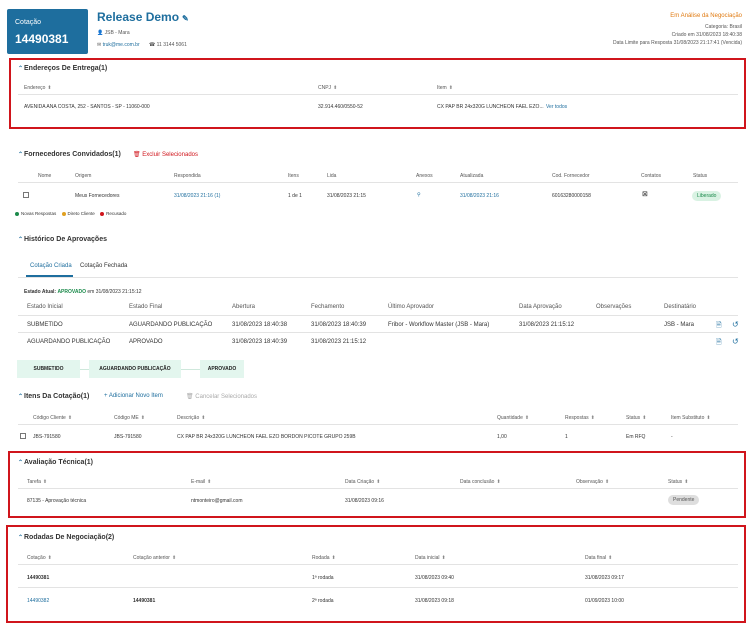 The width and height of the screenshot is (750, 627). Describe the element at coordinates (146, 307) in the screenshot. I see `col-final-state: Estado Final` at that location.